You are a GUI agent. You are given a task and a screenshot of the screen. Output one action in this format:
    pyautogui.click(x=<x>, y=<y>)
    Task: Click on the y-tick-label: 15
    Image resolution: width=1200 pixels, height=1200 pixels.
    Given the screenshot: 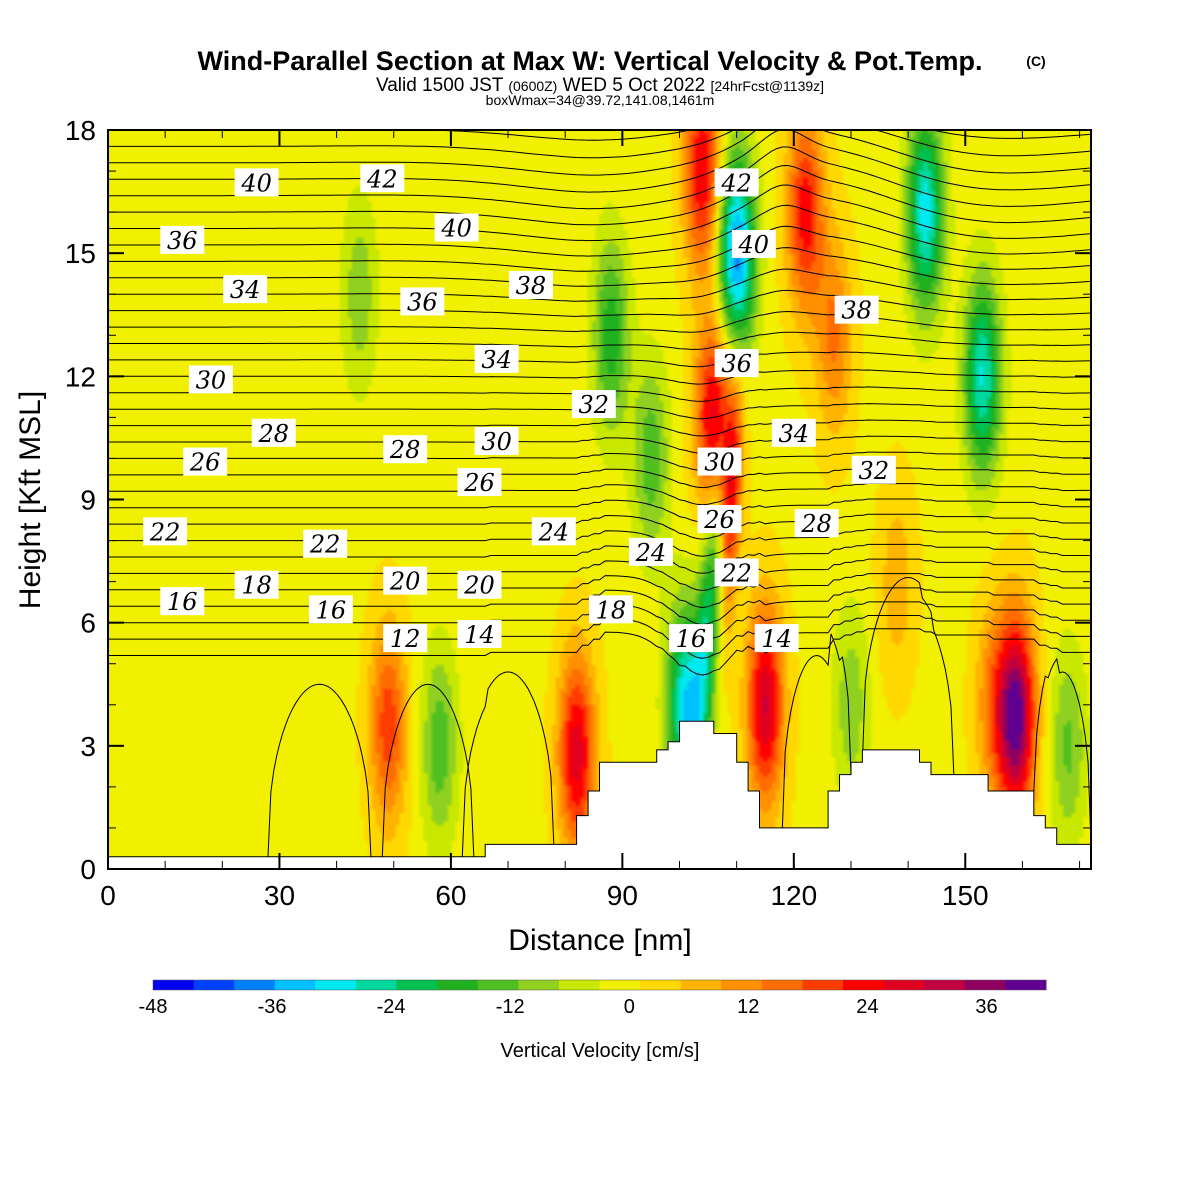 What is the action you would take?
    pyautogui.click(x=80, y=253)
    